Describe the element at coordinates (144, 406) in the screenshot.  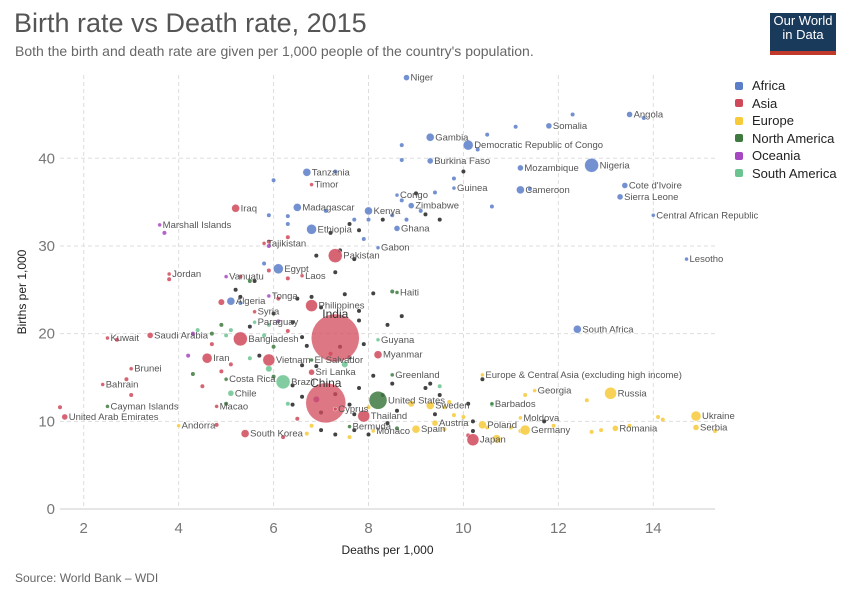
I see `point-label: Cayman Islands` at that location.